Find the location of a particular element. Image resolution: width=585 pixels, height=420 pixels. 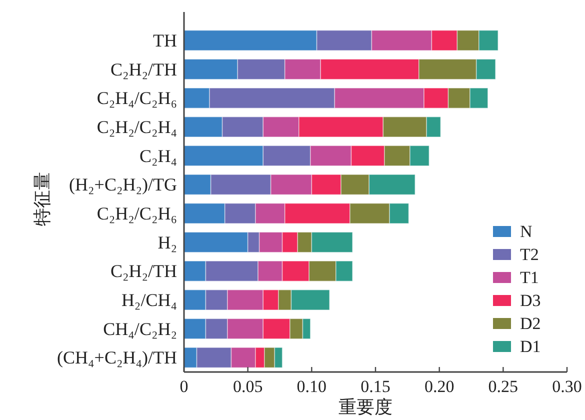

legend-label: T2 is located at coordinates (529, 254).